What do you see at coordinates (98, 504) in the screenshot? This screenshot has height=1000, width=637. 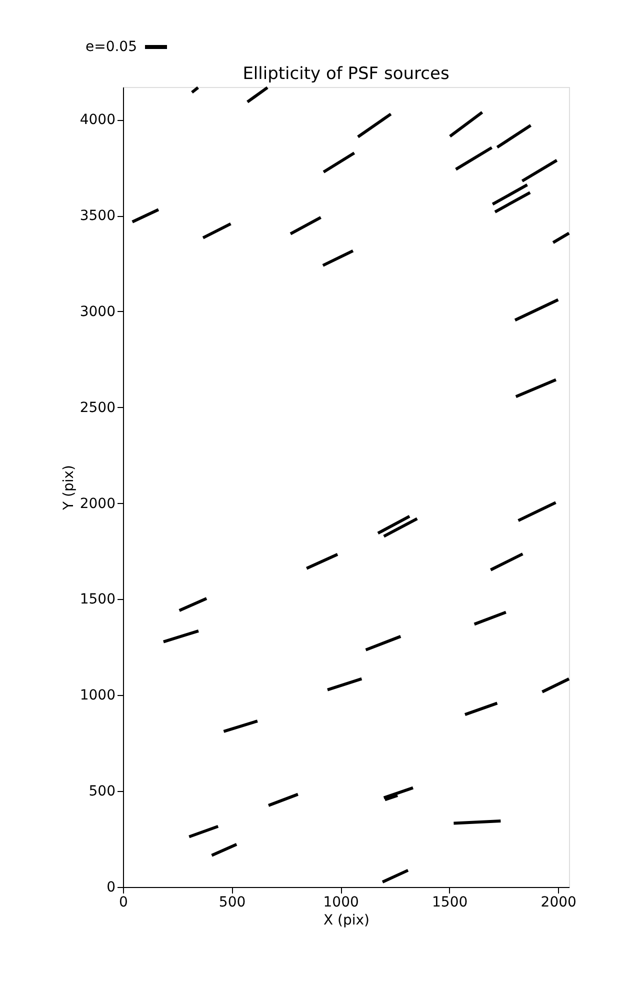 I see `y-tick-label: 2000` at bounding box center [98, 504].